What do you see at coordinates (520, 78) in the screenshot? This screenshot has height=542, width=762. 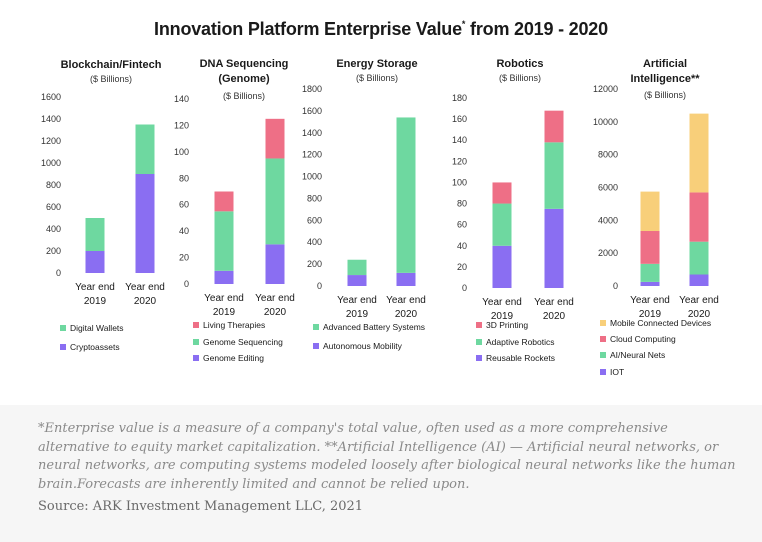 I see `chart4-subtitle: ($ Billions)` at bounding box center [520, 78].